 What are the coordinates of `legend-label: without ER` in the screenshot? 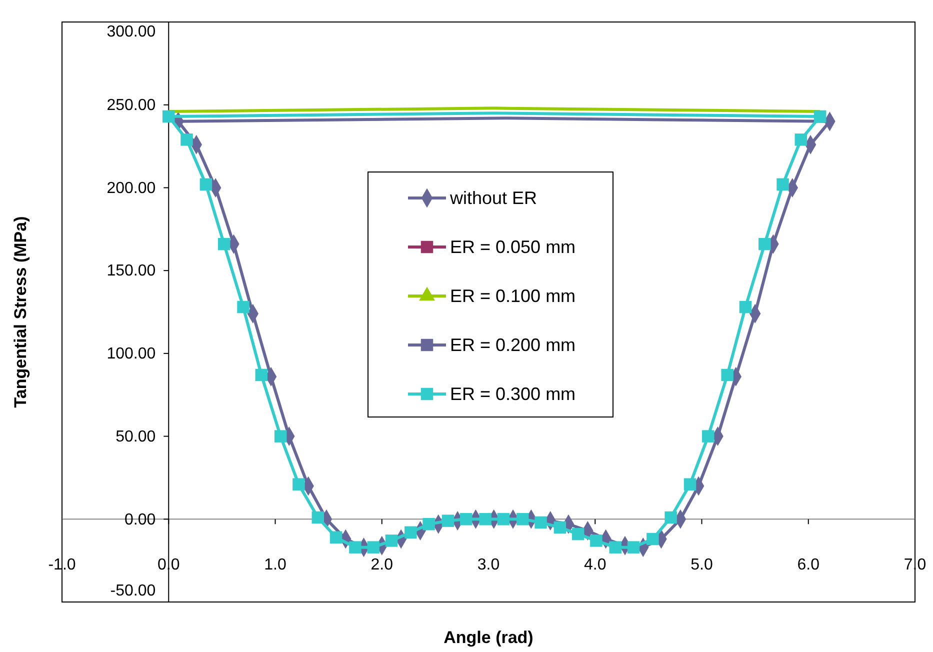 It's located at (493, 198).